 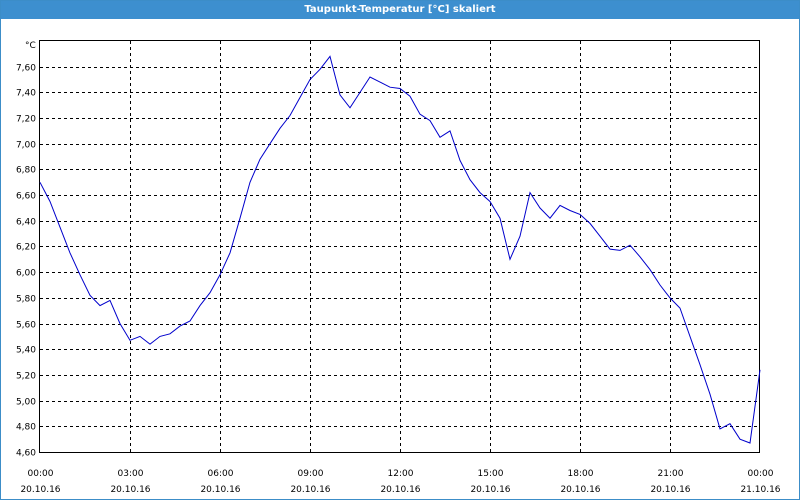 I want to click on y-tick-label: 5,20, so click(x=26, y=377).